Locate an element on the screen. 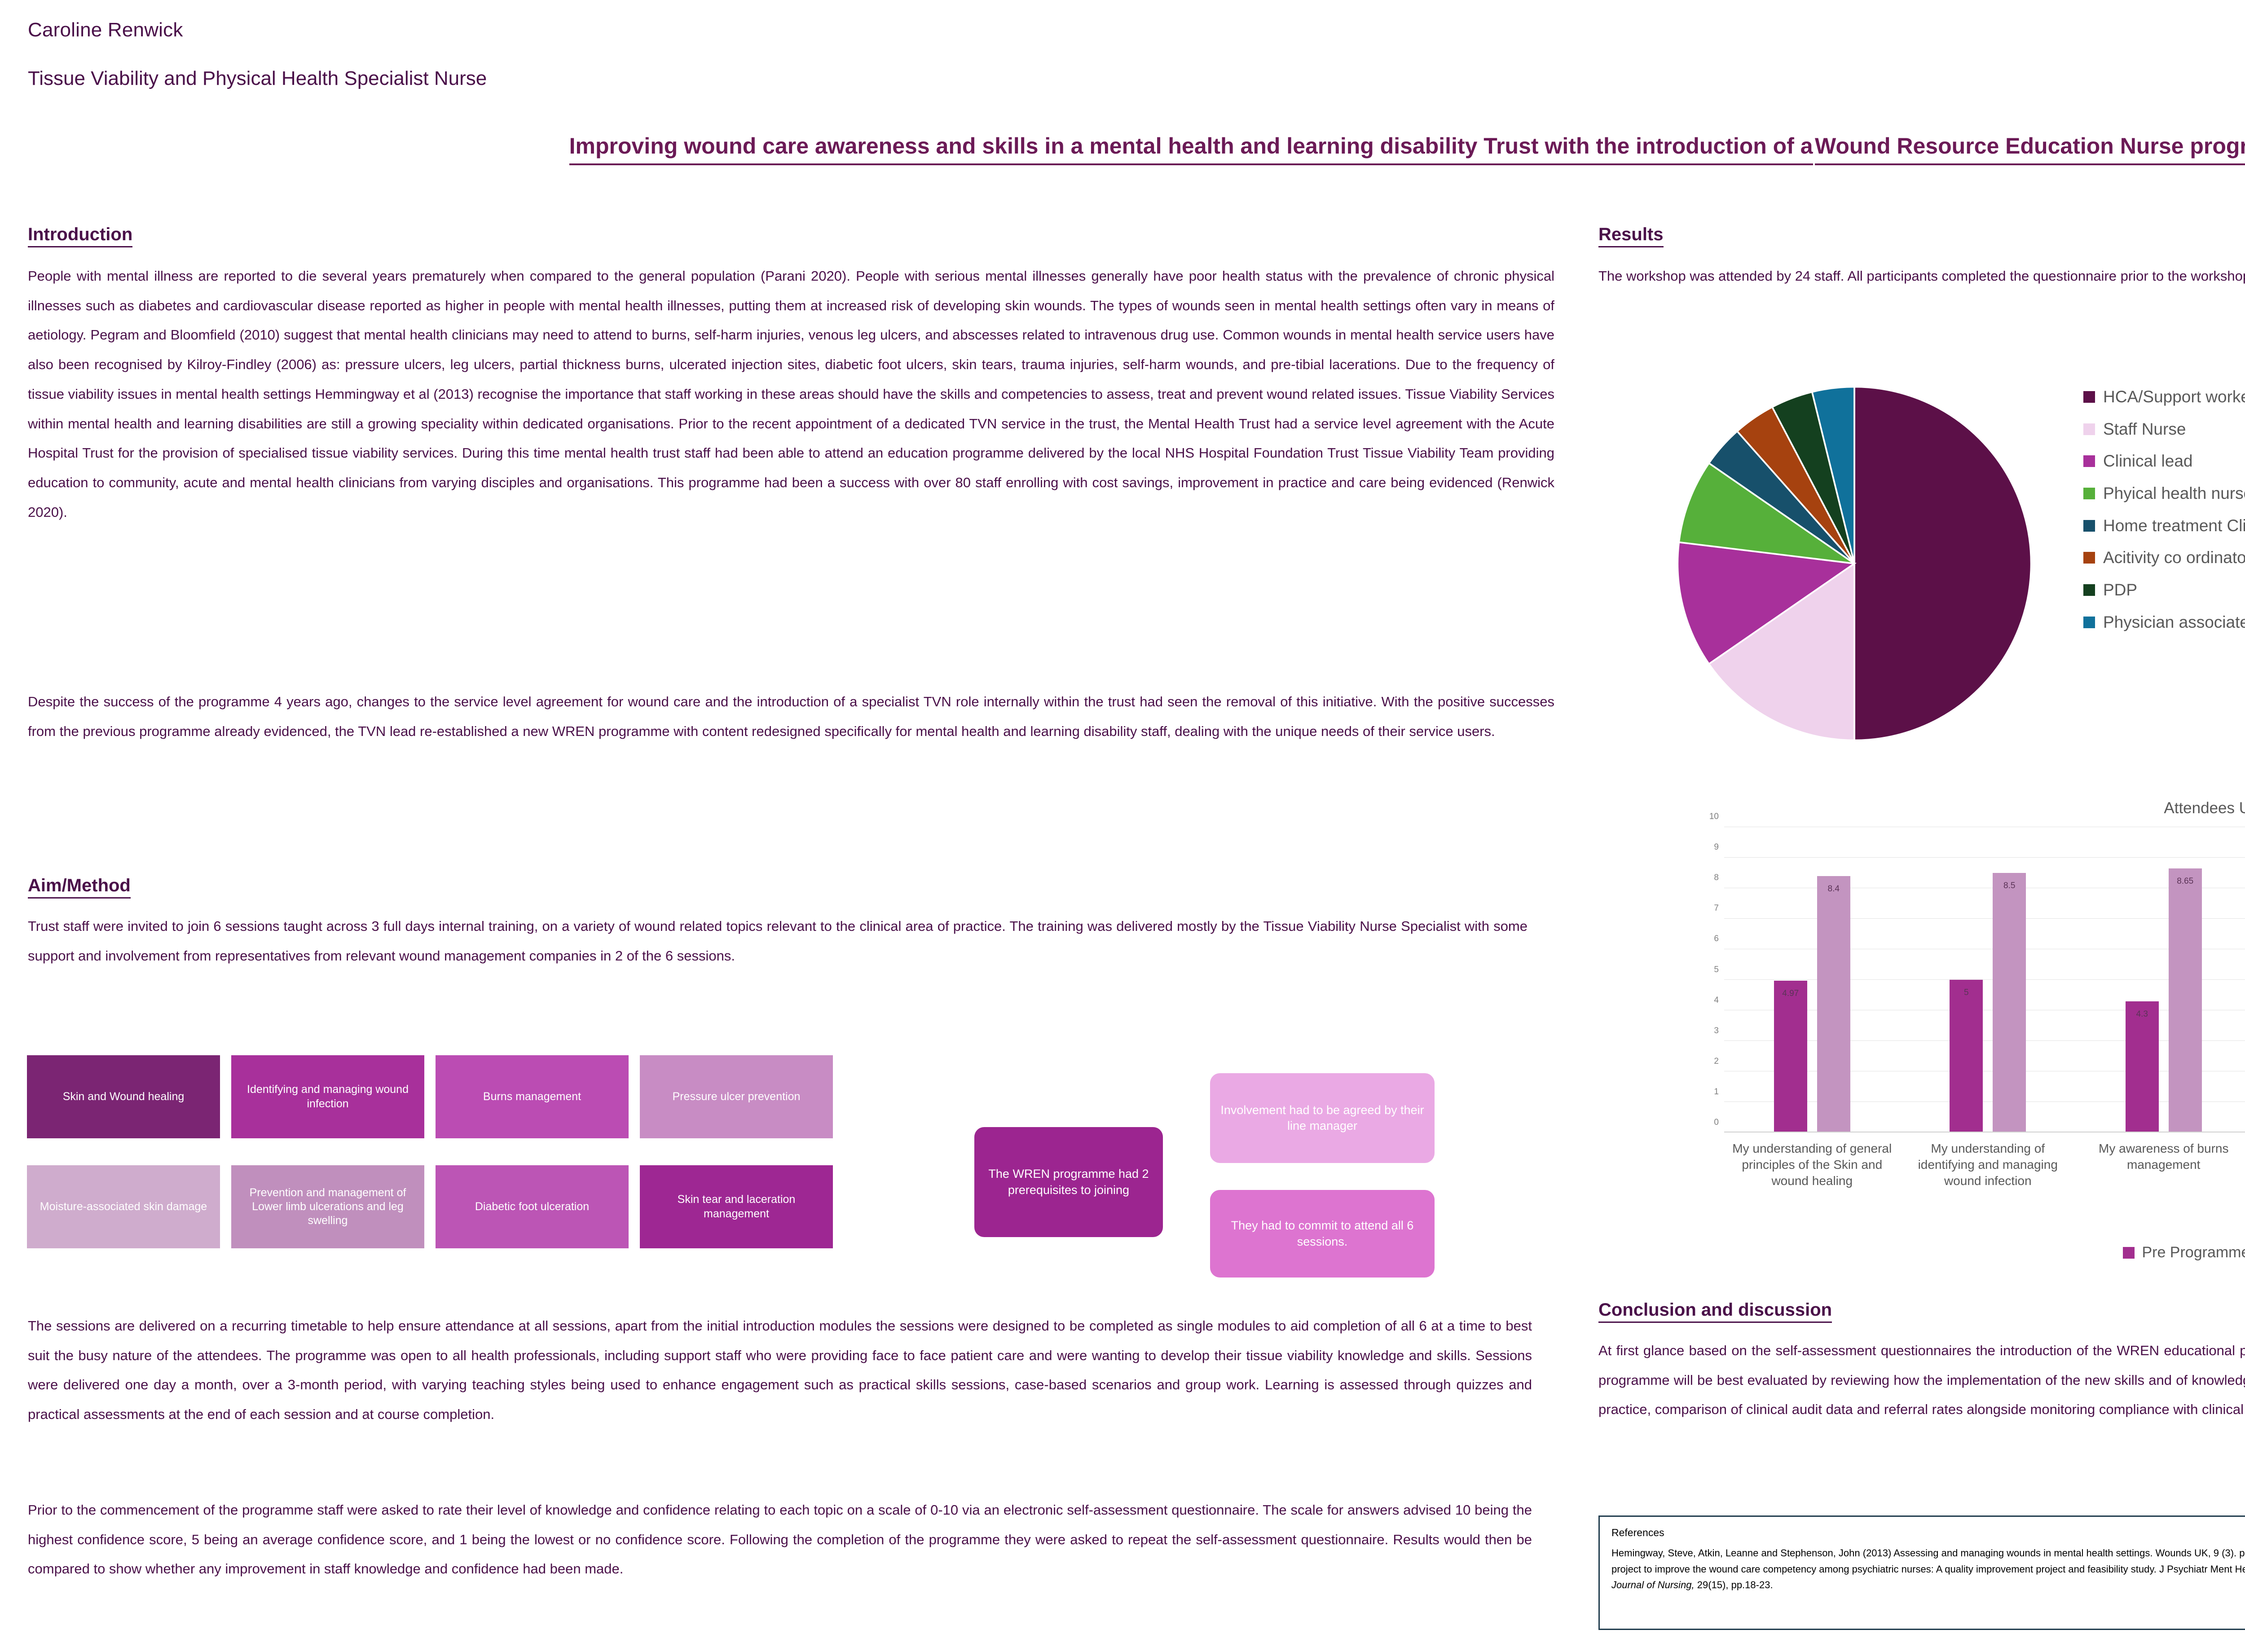 This screenshot has width=2245, height=1652. legend-item: Clinical lead is located at coordinates (2164, 461).